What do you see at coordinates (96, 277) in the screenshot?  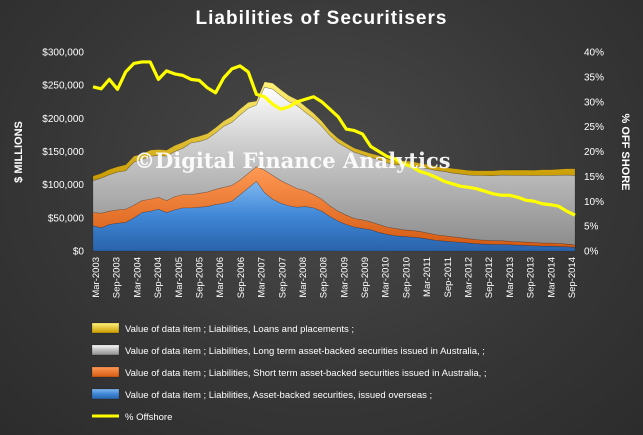 I see `x-tick-label: Mar-2003` at bounding box center [96, 277].